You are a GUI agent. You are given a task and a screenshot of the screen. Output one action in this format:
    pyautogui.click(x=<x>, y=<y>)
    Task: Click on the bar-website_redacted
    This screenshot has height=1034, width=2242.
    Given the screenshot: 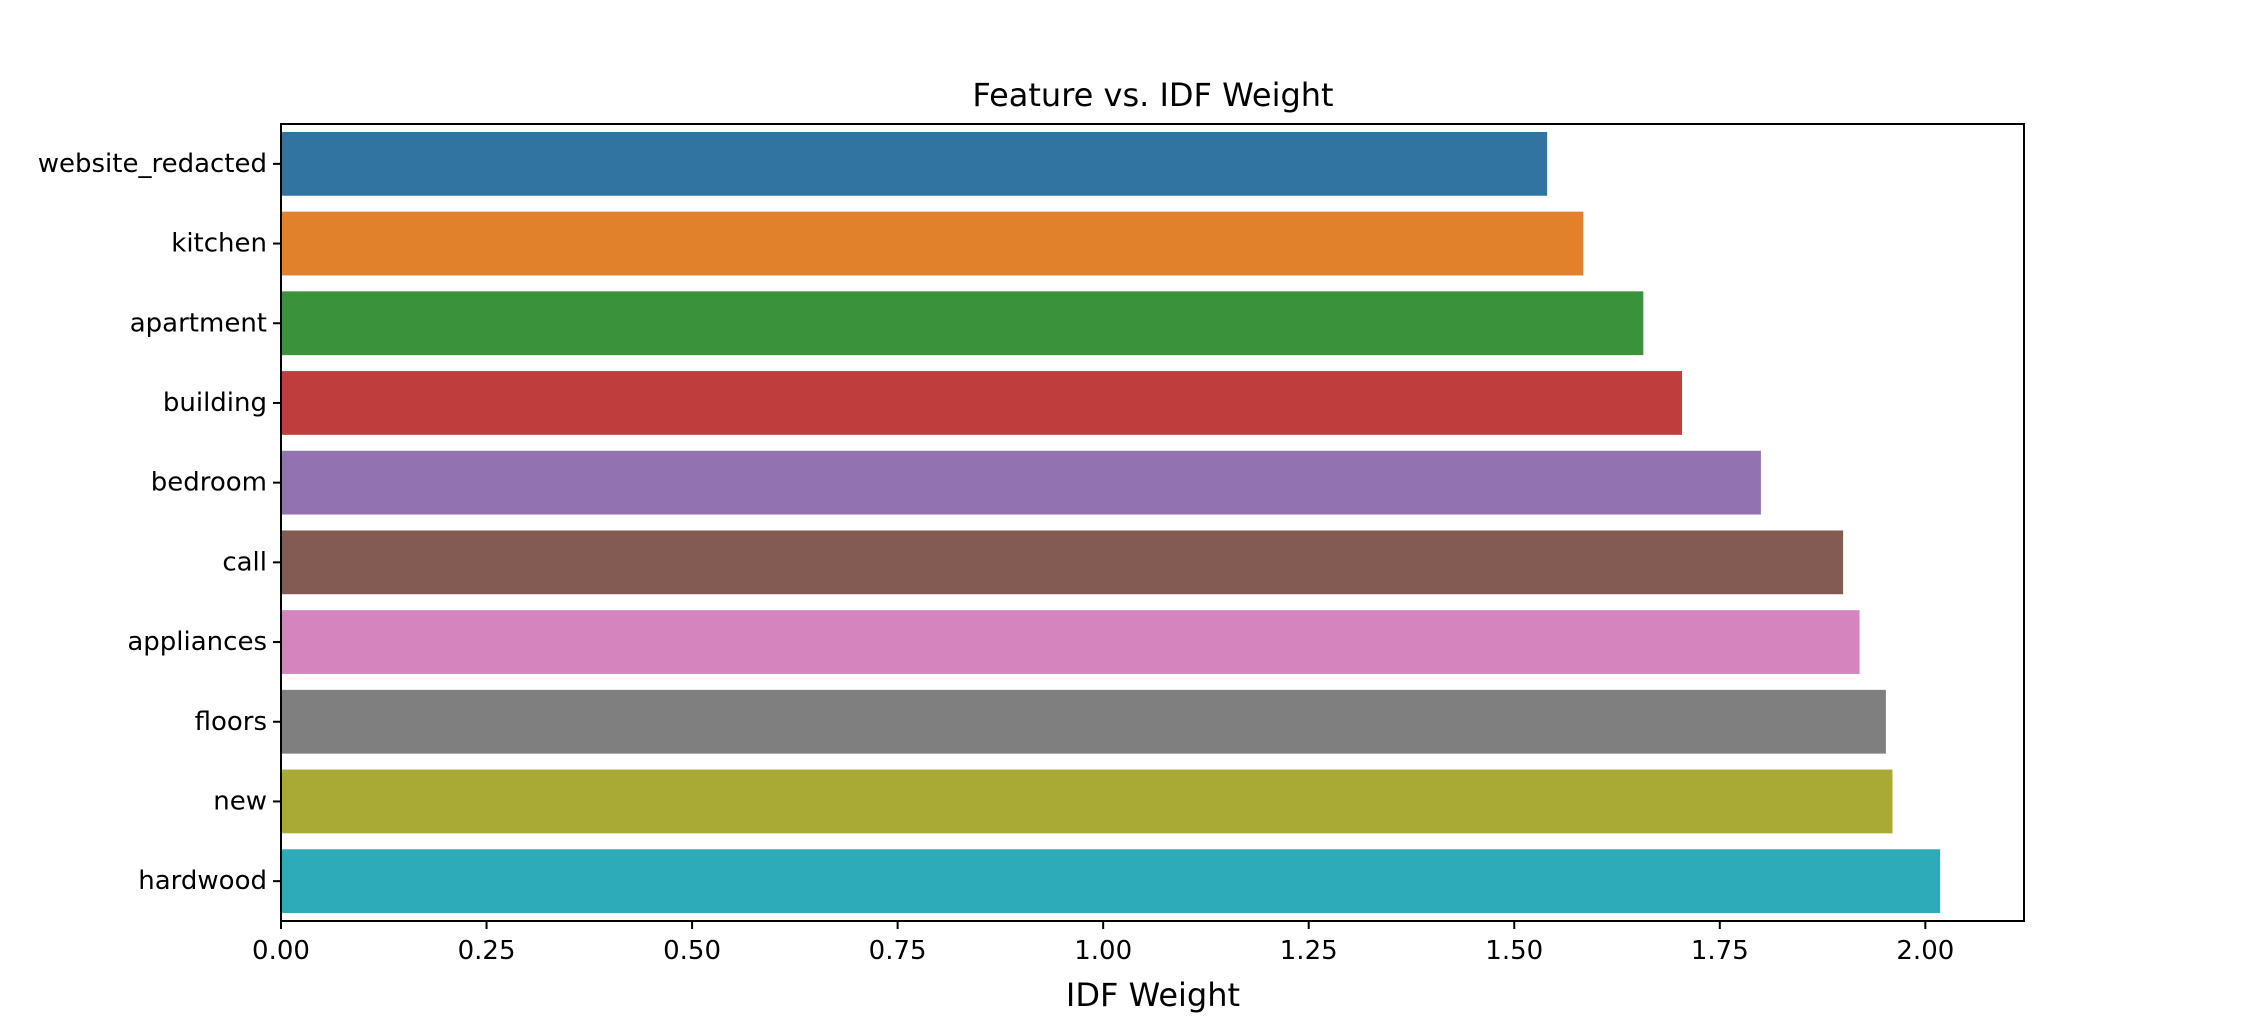 What is the action you would take?
    pyautogui.click(x=914, y=163)
    